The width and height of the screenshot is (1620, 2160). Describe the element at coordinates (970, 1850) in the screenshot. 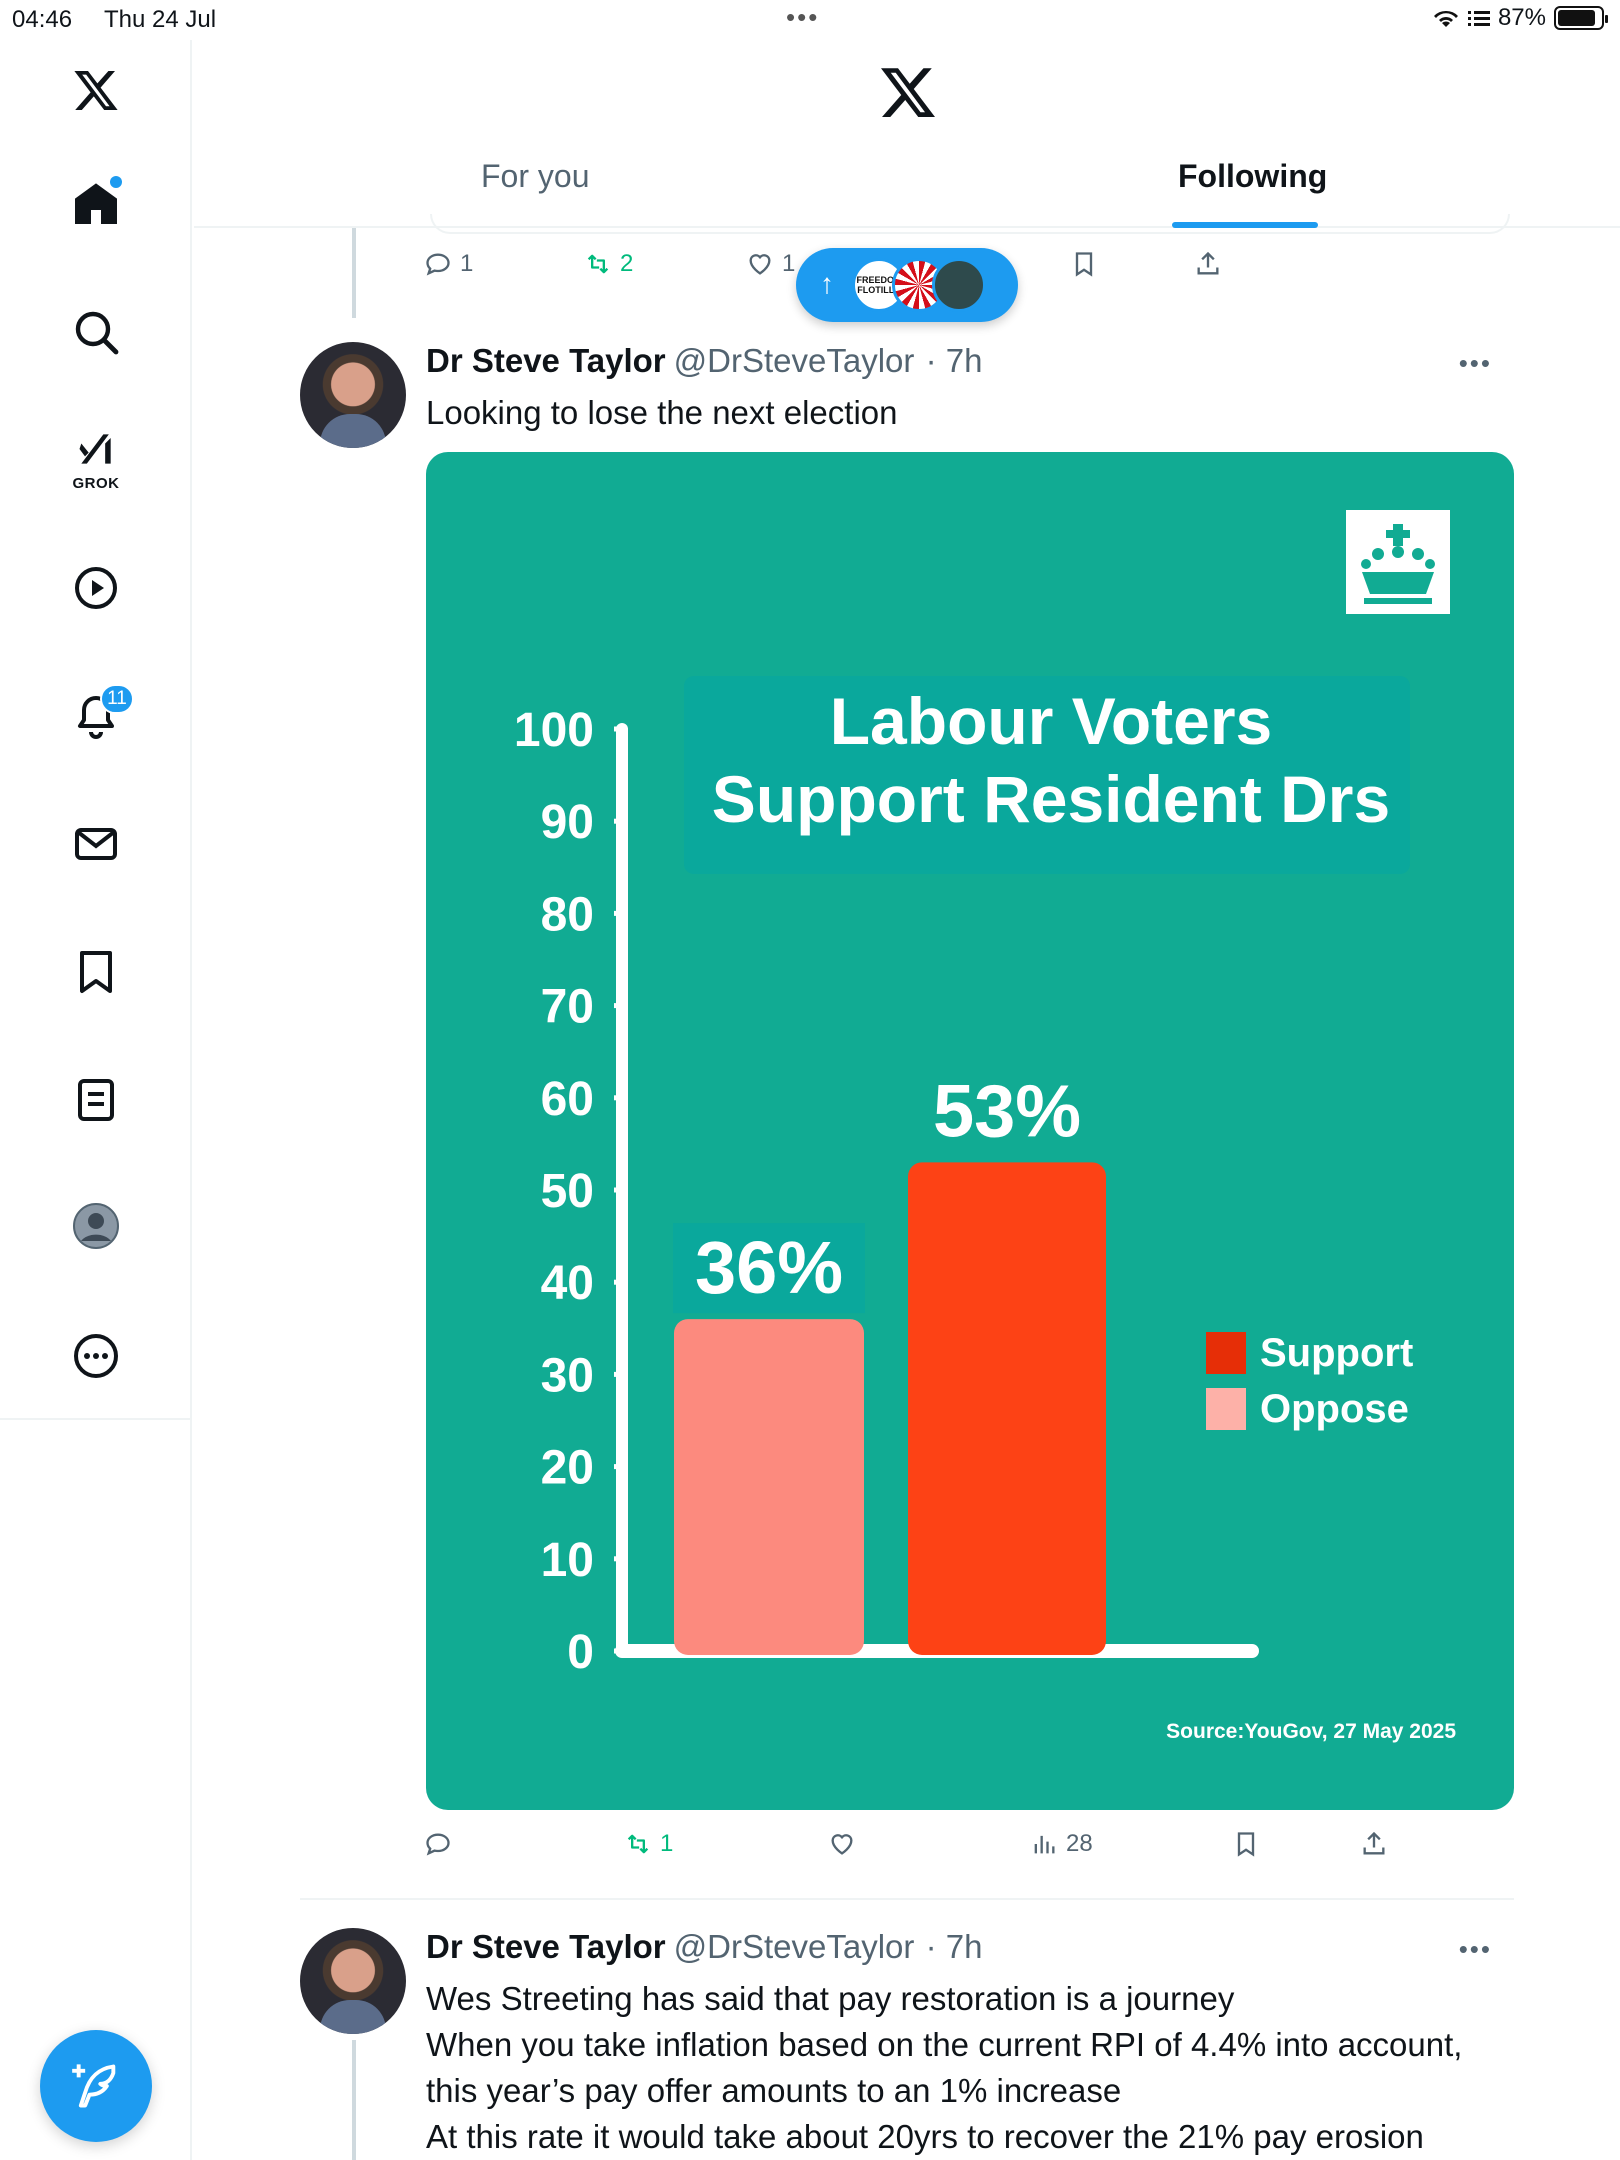

I see `tweet-actions: 1 28` at that location.